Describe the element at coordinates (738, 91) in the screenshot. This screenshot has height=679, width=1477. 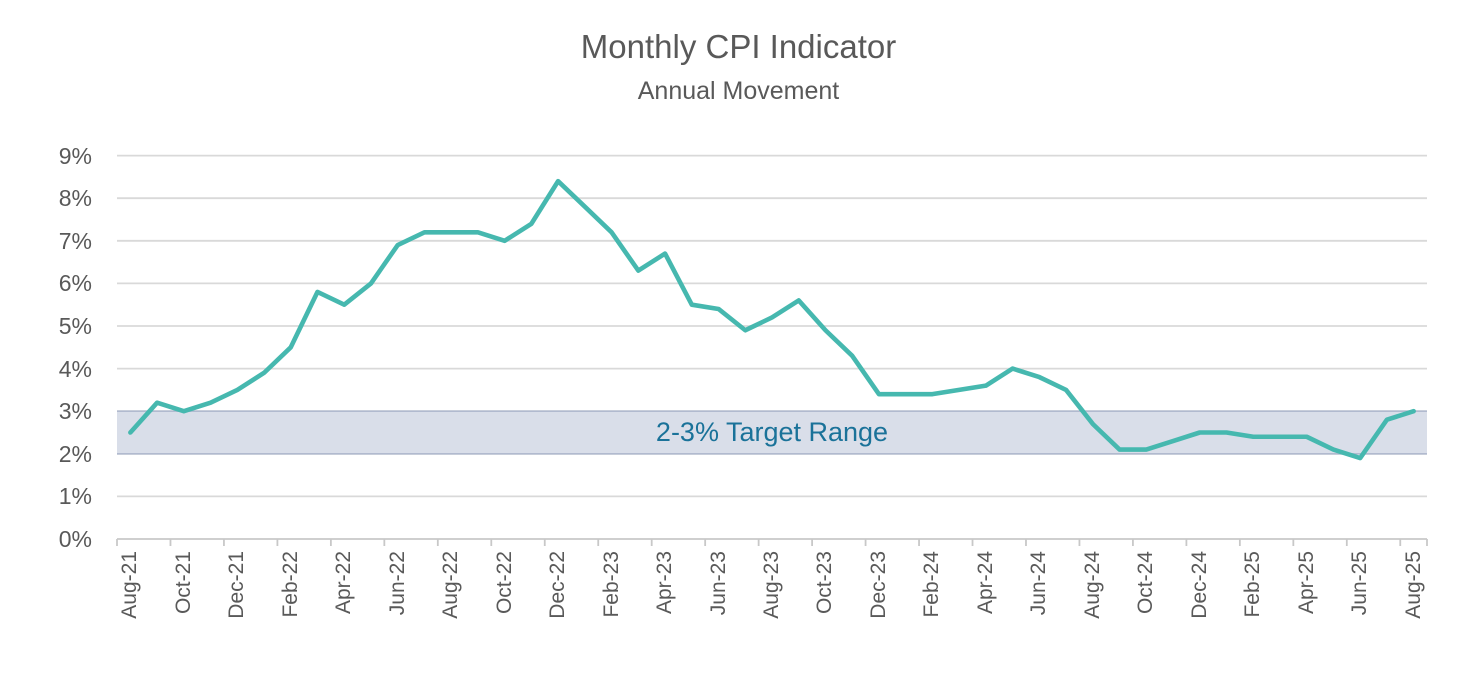
I see `chart-subtitle: Annual Movement` at that location.